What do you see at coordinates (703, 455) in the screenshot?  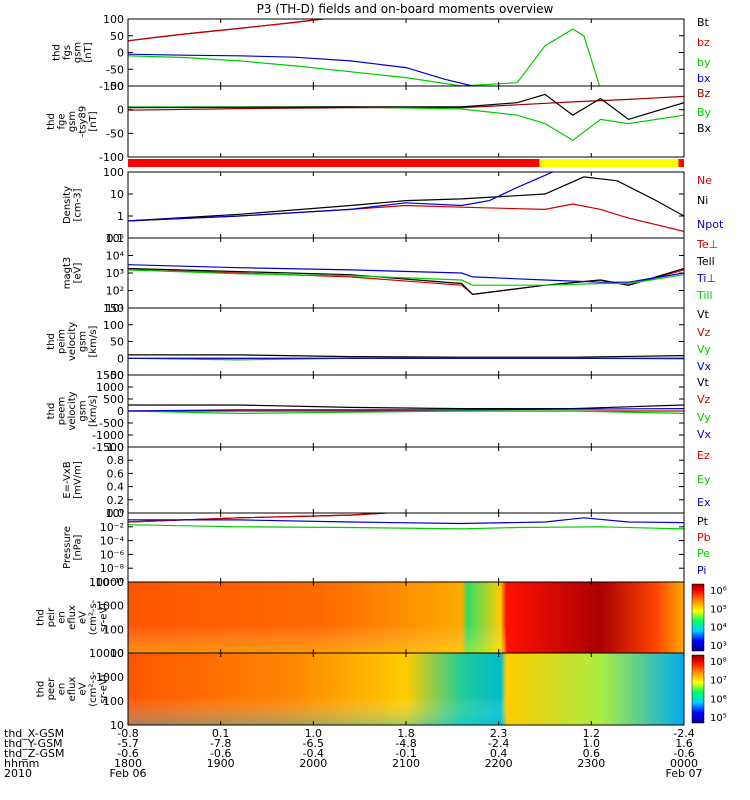 I see `legend-entry: Ez` at bounding box center [703, 455].